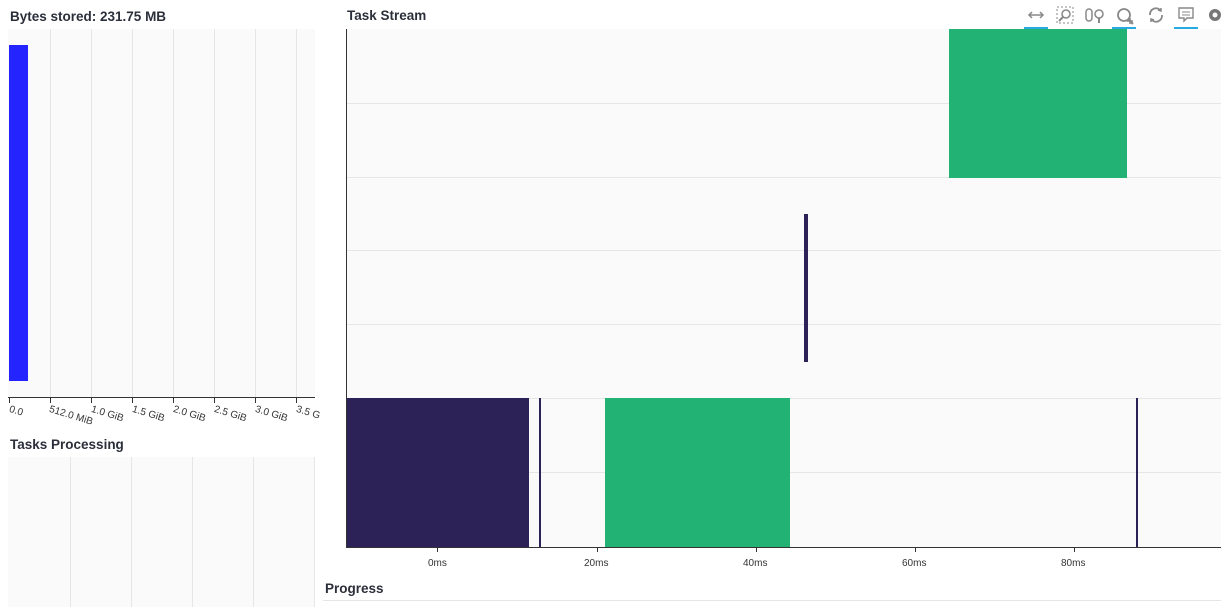  Describe the element at coordinates (189, 414) in the screenshot. I see `bytes-tick-label: 2.0 GiB` at that location.